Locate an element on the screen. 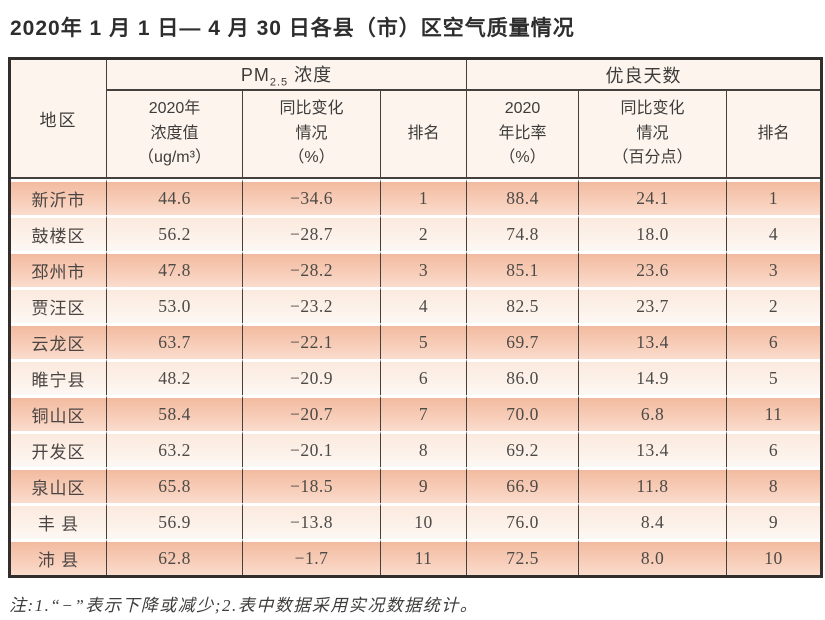 This screenshot has height=620, width=825. cell-ratio: 66.9 is located at coordinates (523, 485).